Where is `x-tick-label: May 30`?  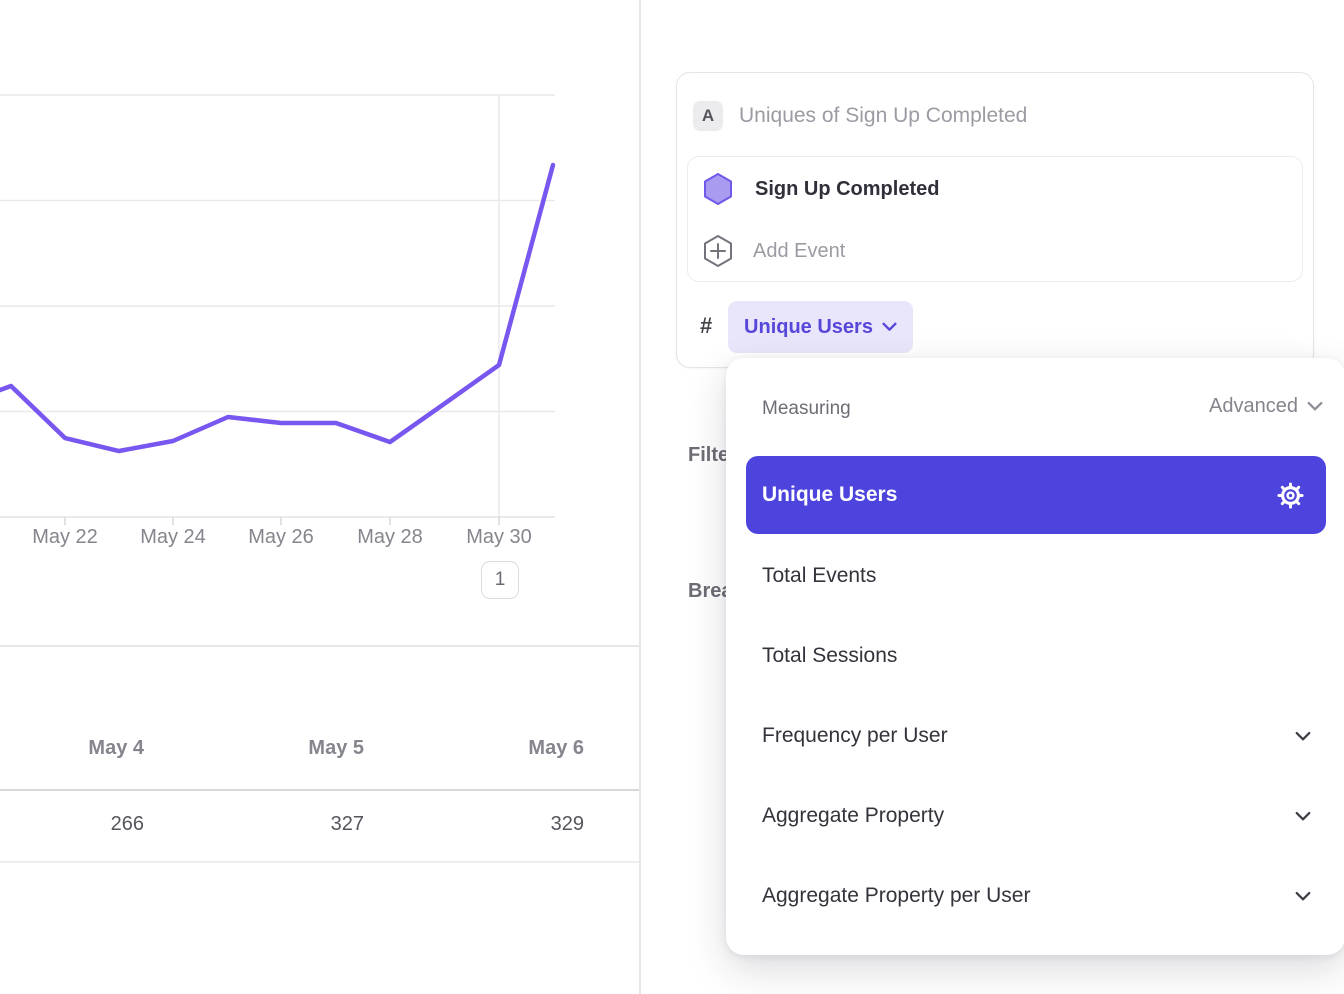 x-tick-label: May 30 is located at coordinates (499, 537).